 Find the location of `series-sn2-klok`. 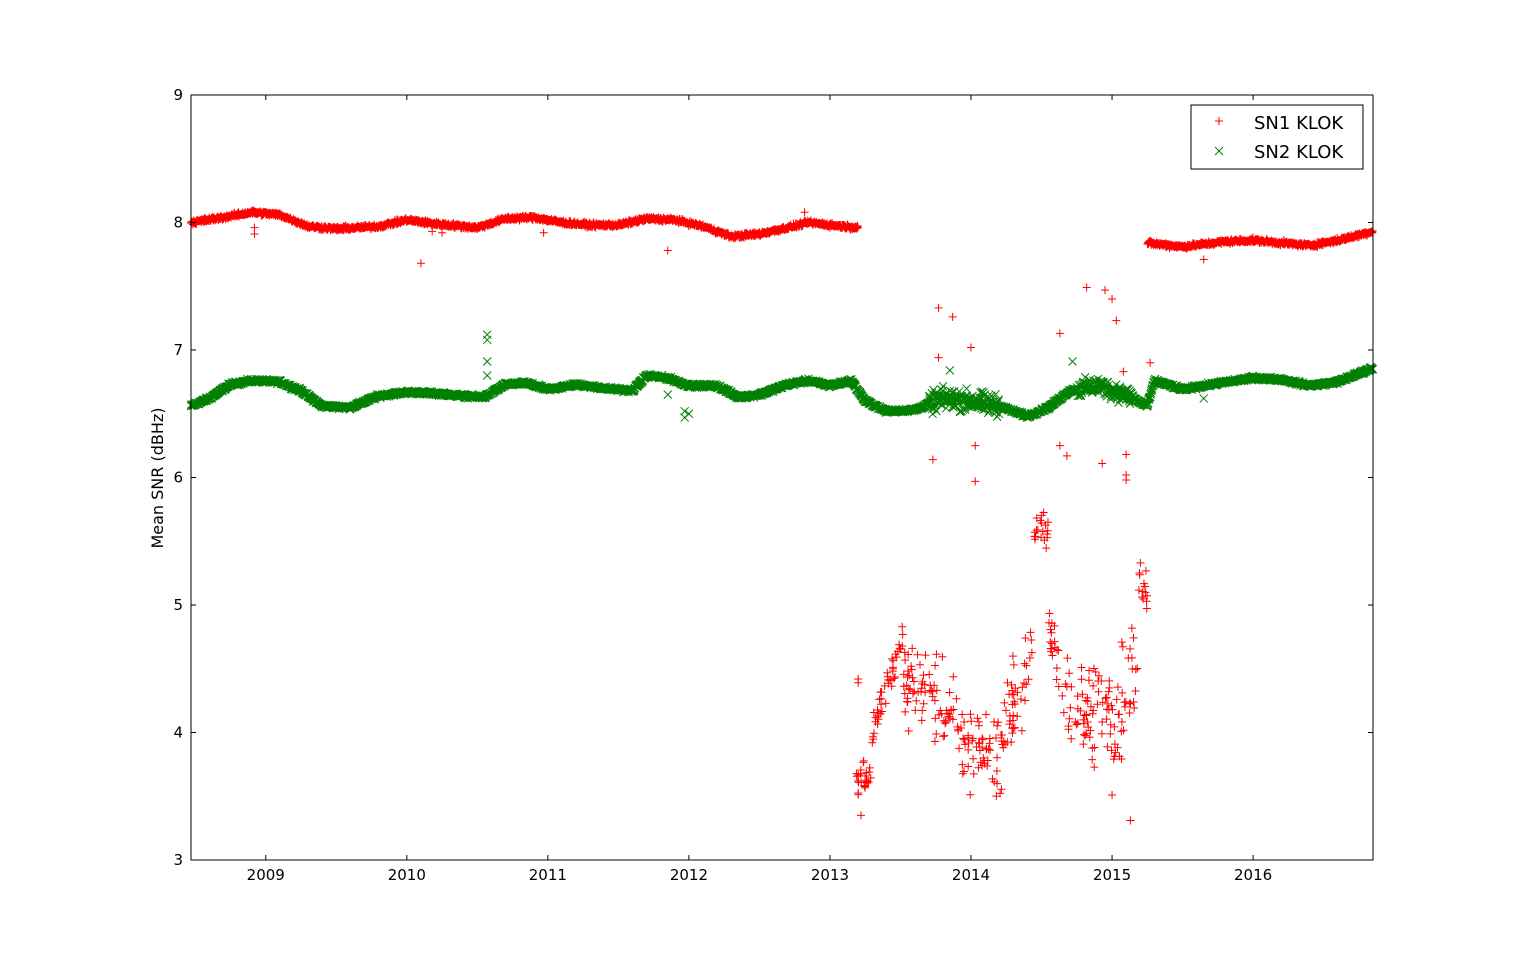

series-sn2-klok is located at coordinates (782, 376).